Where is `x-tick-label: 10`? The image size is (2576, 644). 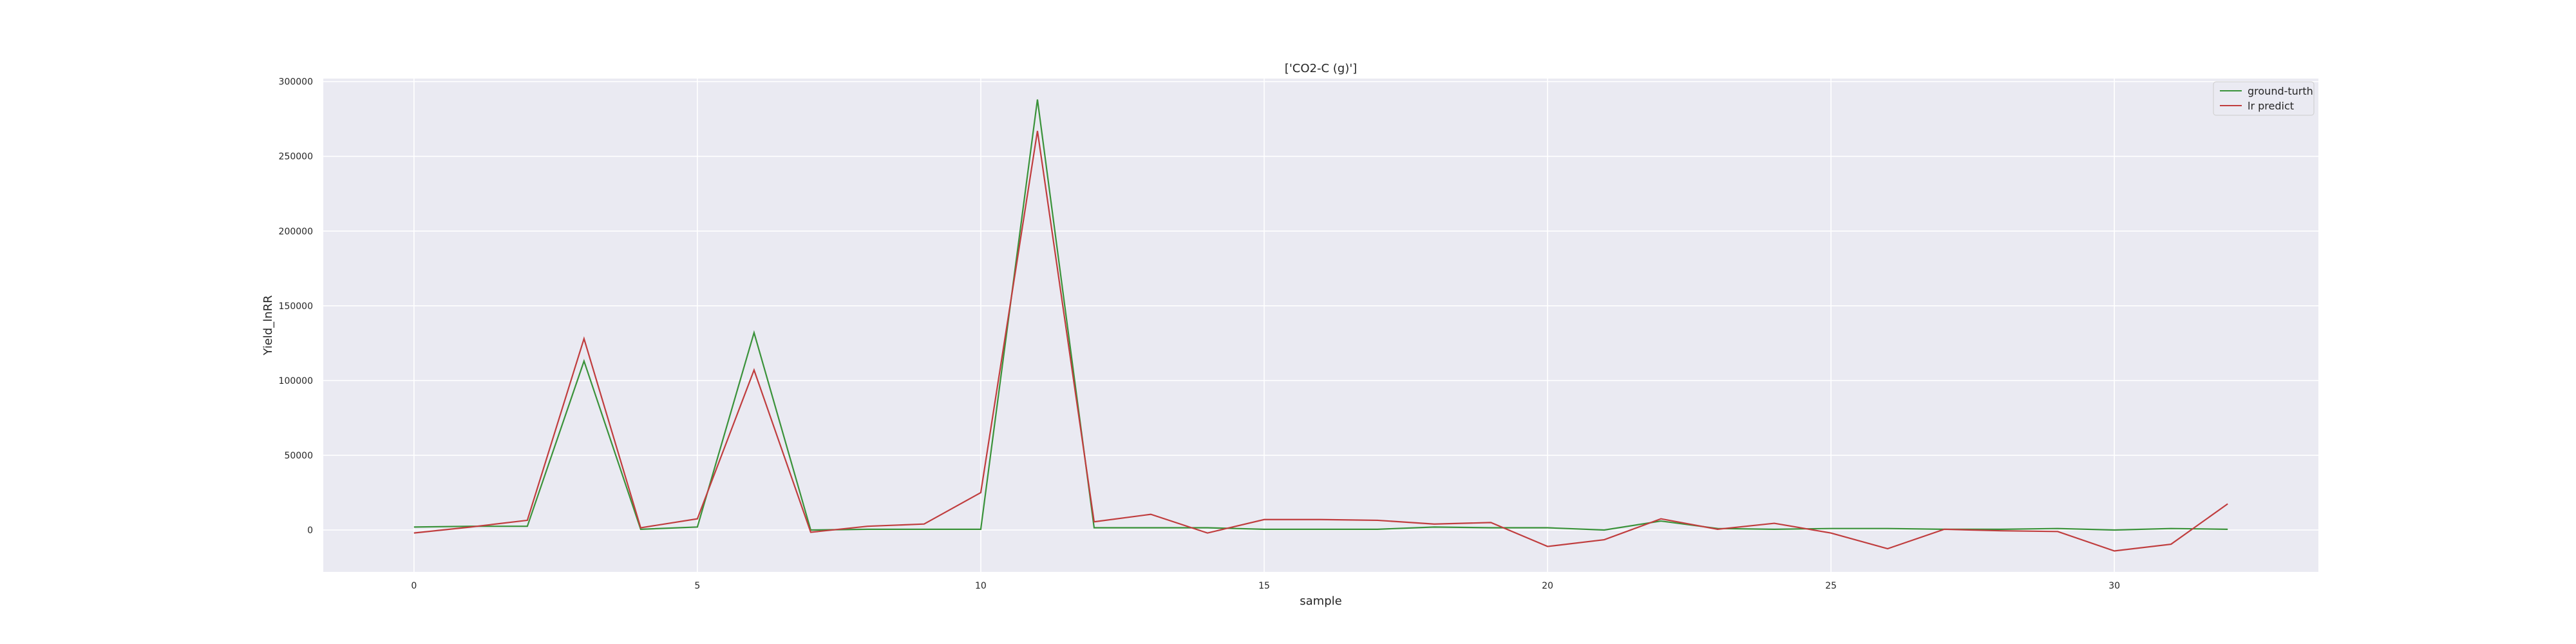
x-tick-label: 10 is located at coordinates (981, 586).